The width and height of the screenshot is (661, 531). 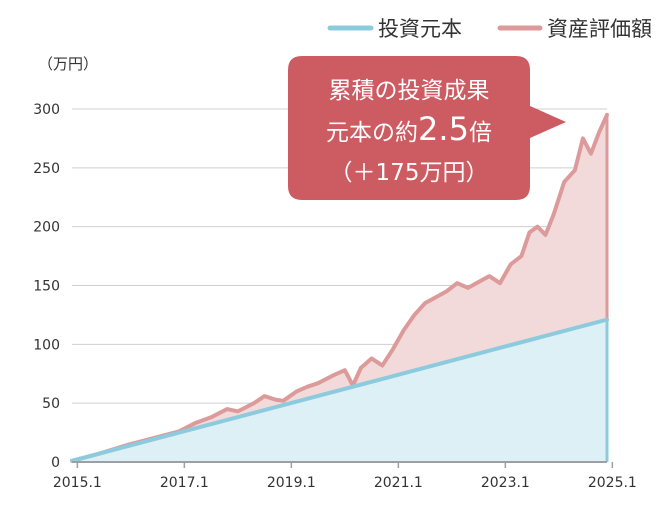 What do you see at coordinates (480, 133) in the screenshot?
I see `callout-line-2-suffix: 倍` at bounding box center [480, 133].